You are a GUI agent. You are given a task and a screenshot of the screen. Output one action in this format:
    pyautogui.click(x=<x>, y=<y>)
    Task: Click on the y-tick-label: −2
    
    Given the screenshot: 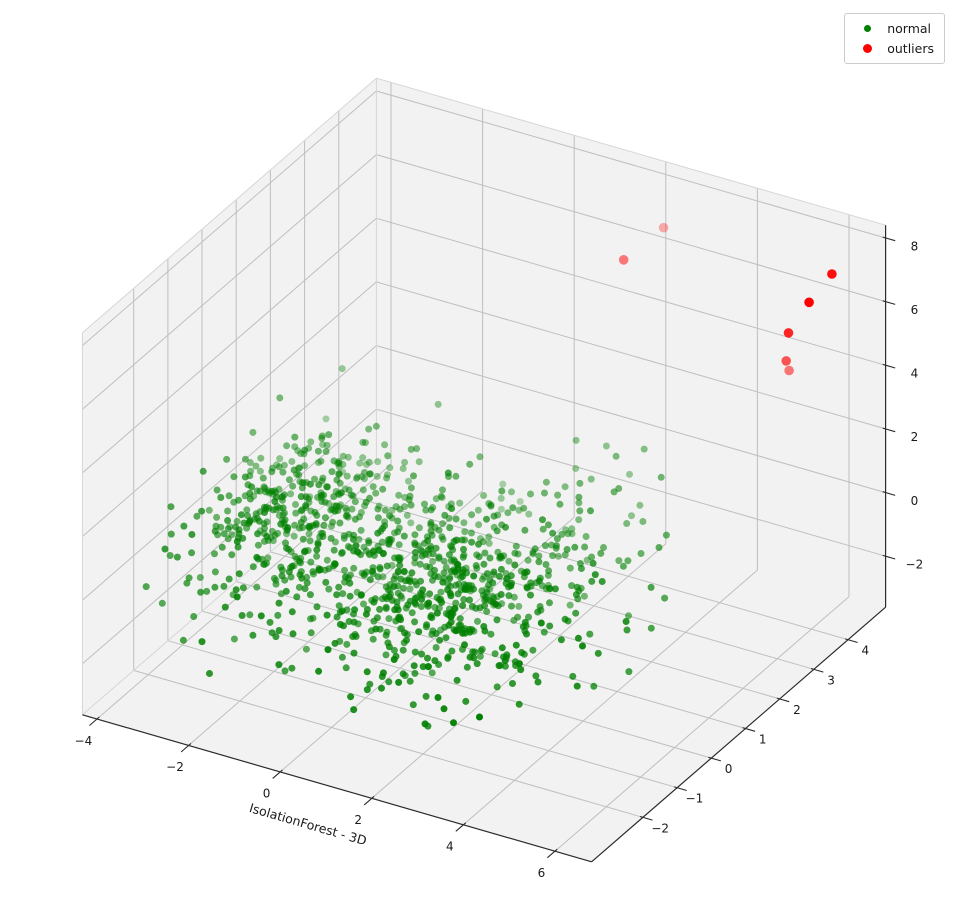 What is the action you would take?
    pyautogui.click(x=660, y=828)
    